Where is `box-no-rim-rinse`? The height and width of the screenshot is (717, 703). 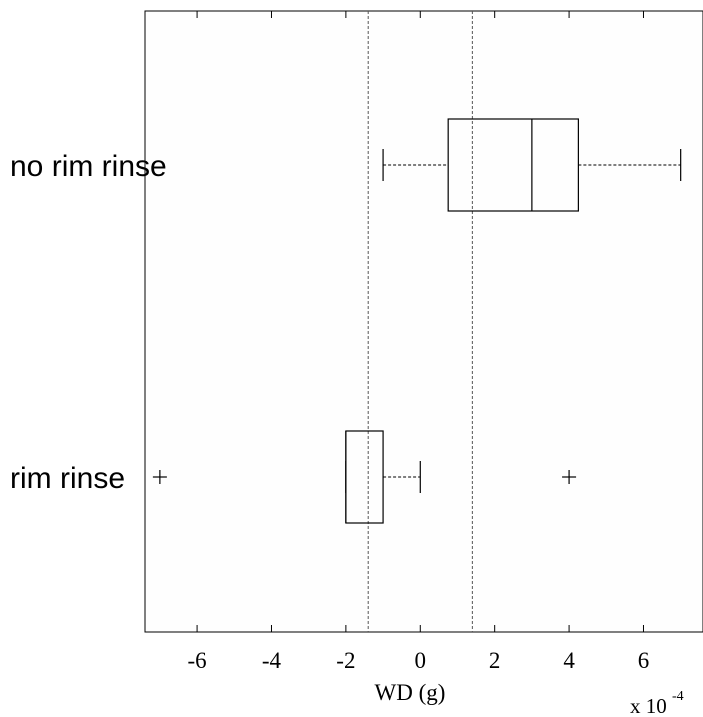
box-no-rim-rinse is located at coordinates (532, 165).